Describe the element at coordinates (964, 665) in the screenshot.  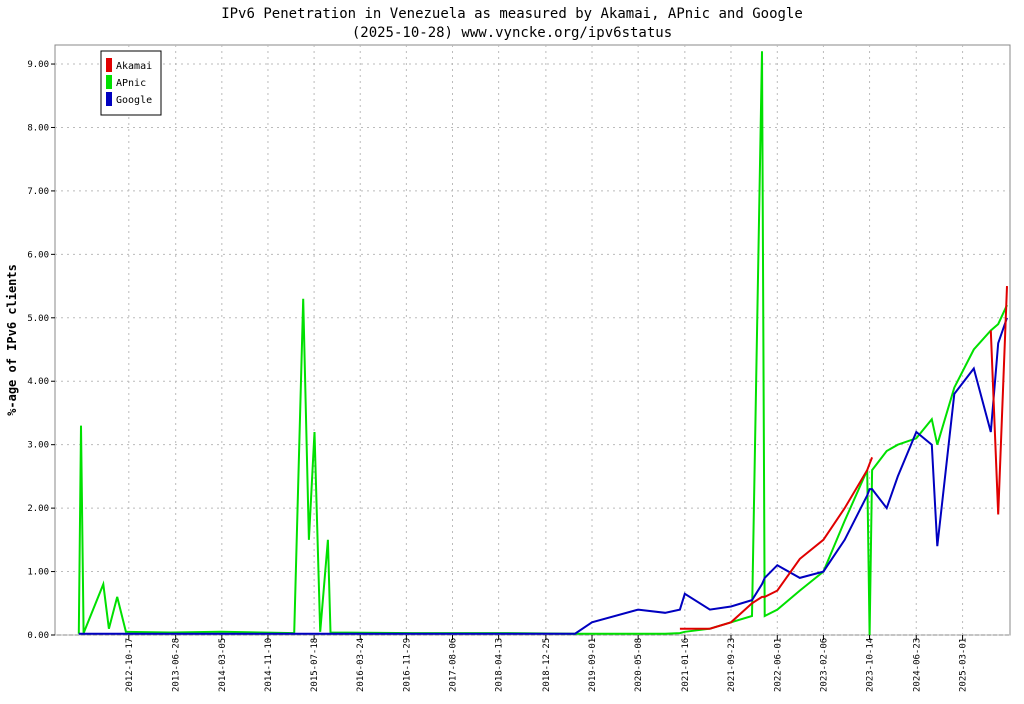
I see `x-tick-label: 2025-03-01` at that location.